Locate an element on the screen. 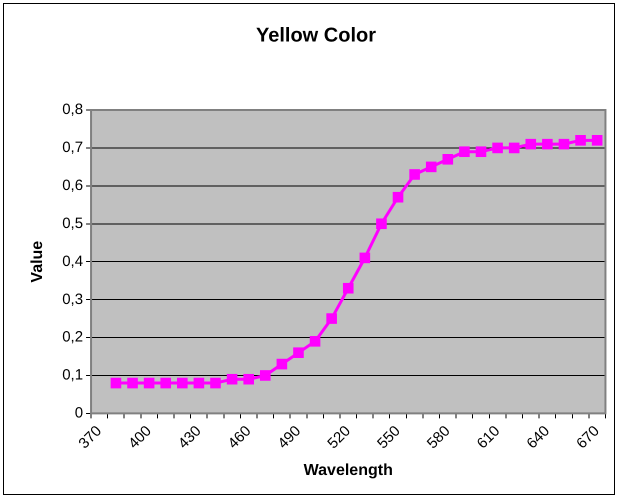 This screenshot has height=500, width=618. y-tick-label: 0,5 is located at coordinates (73, 223).